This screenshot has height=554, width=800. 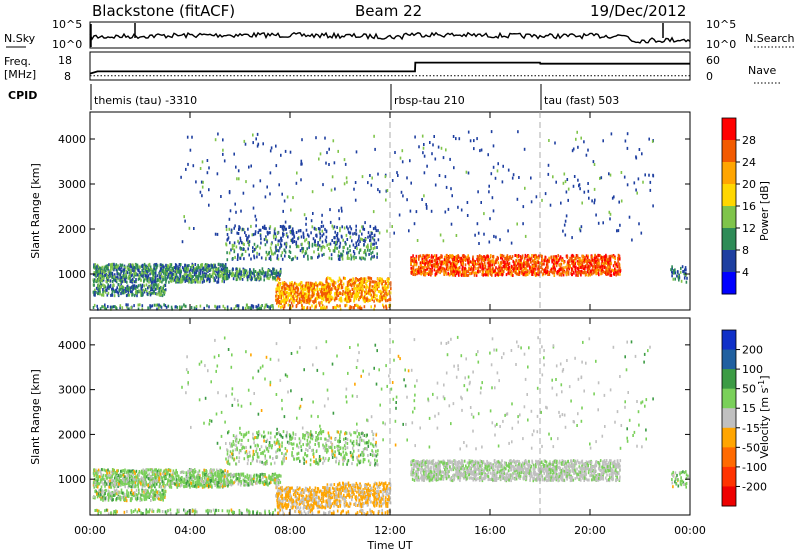 I want to click on cpid-segment-label: rbsp-tau 210, so click(x=429, y=100).